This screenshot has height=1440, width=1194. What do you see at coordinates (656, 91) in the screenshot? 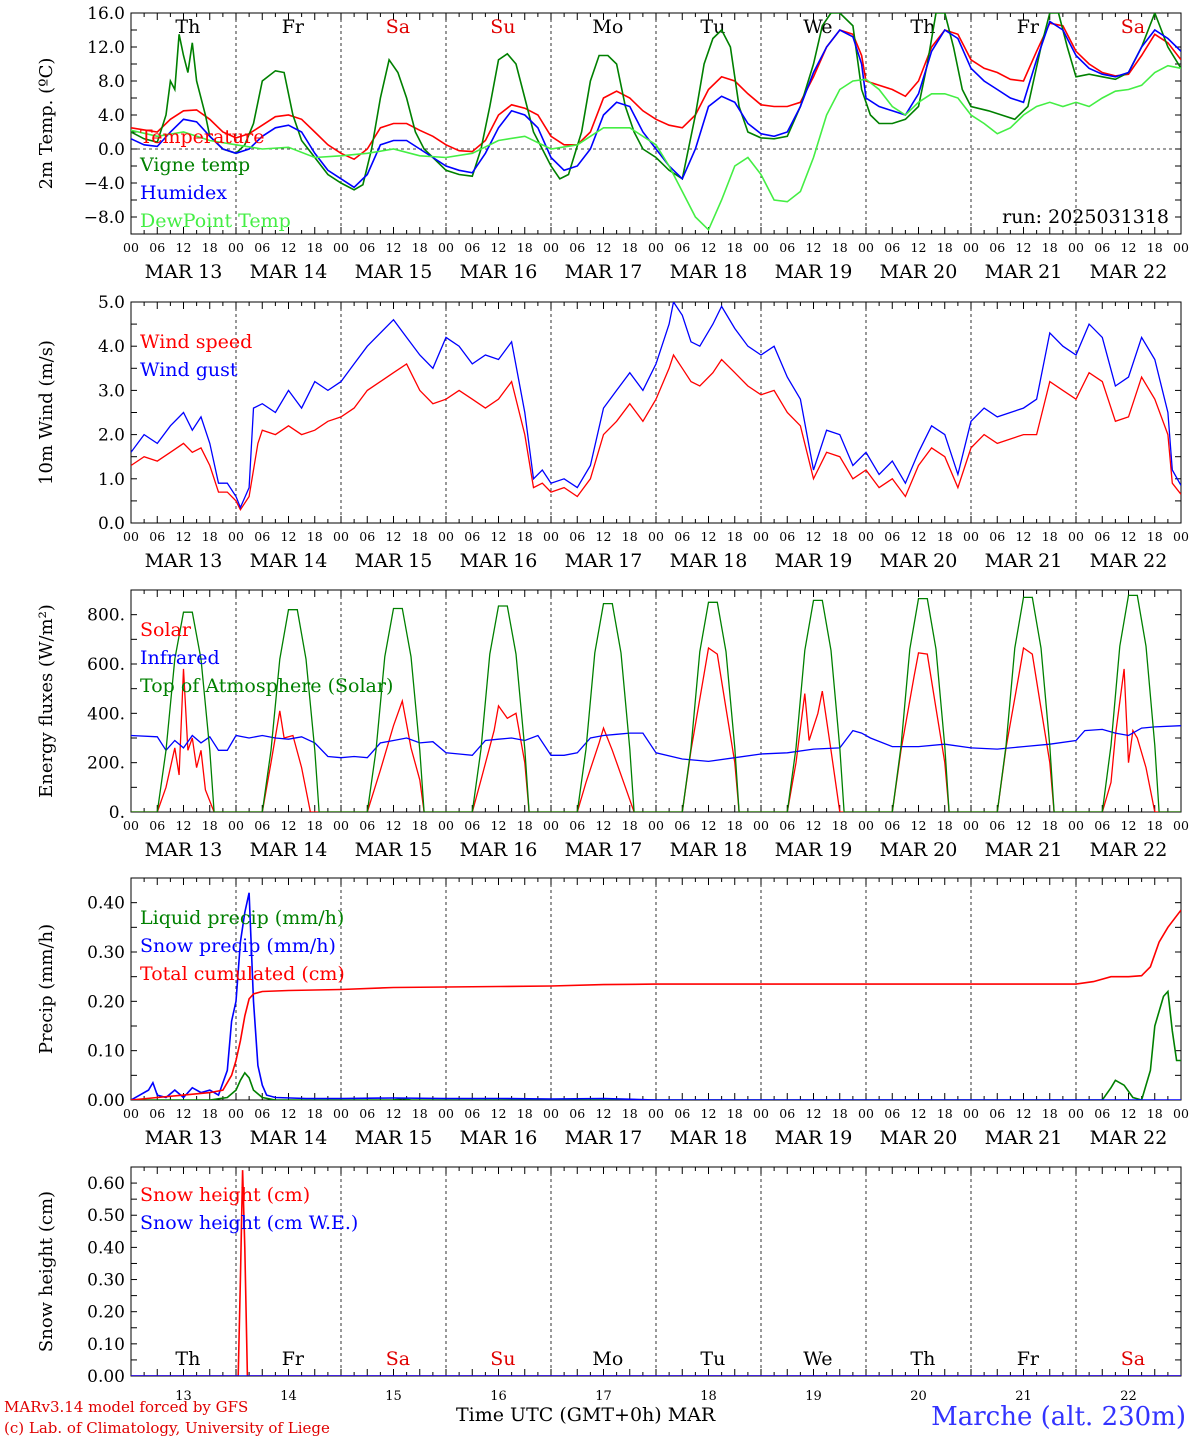
I see `series-line-temperature` at bounding box center [656, 91].